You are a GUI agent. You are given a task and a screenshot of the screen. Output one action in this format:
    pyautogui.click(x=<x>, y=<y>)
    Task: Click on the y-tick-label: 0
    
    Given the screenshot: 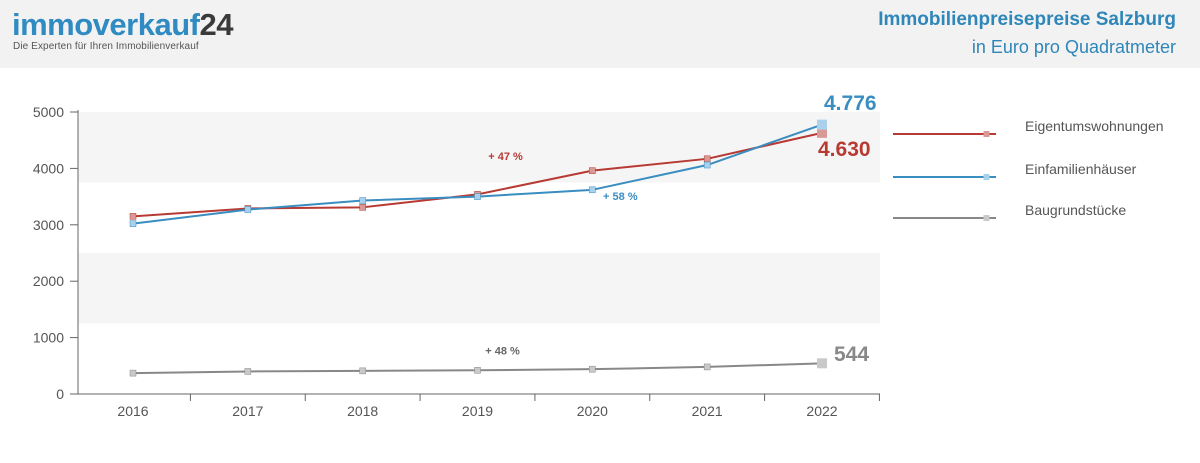 What is the action you would take?
    pyautogui.click(x=60, y=394)
    